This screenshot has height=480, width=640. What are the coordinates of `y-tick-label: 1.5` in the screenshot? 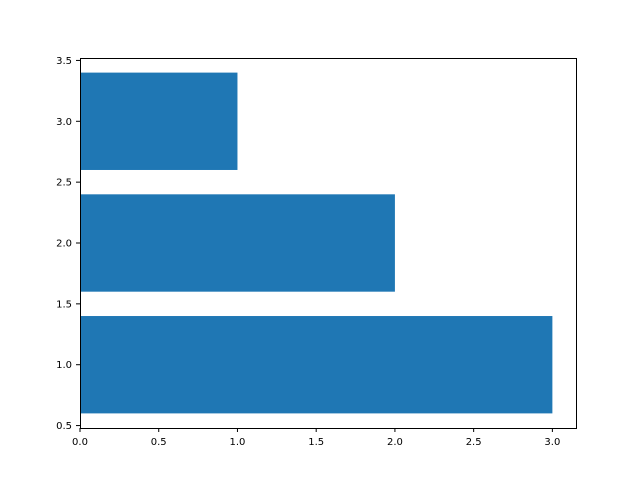 It's located at (64, 304).